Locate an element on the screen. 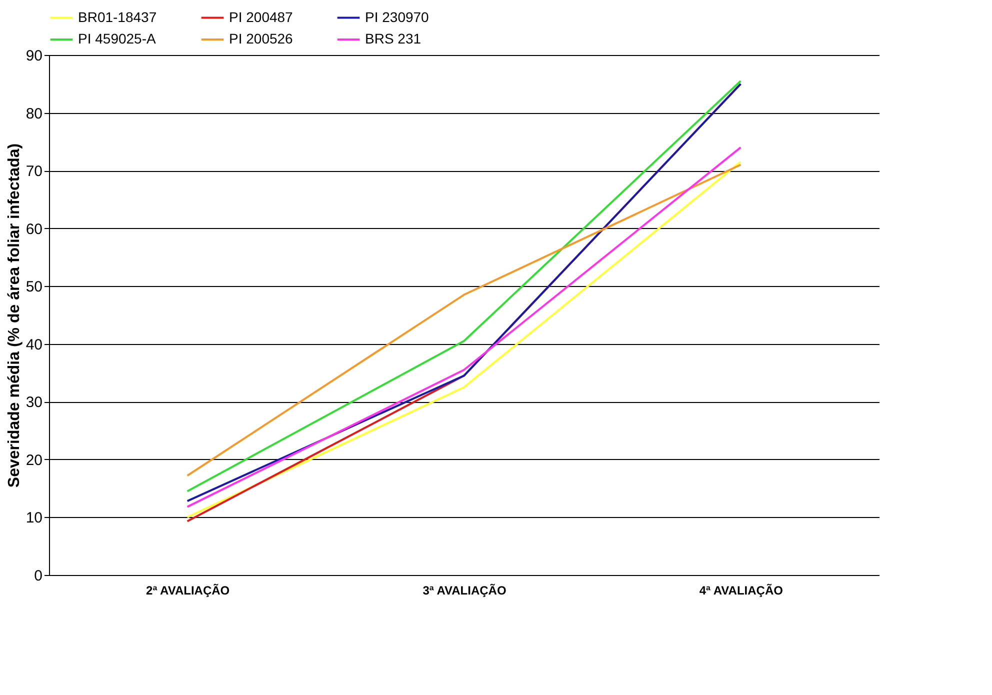  y-tick-label: 30 is located at coordinates (34, 403).